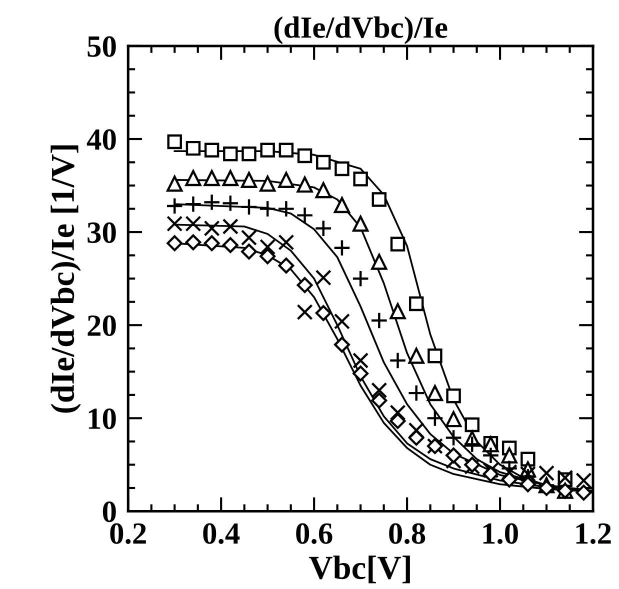  Describe the element at coordinates (65, 279) in the screenshot. I see `y-axis-title: (dIe/dVbc)/Ie [1/V]` at that location.